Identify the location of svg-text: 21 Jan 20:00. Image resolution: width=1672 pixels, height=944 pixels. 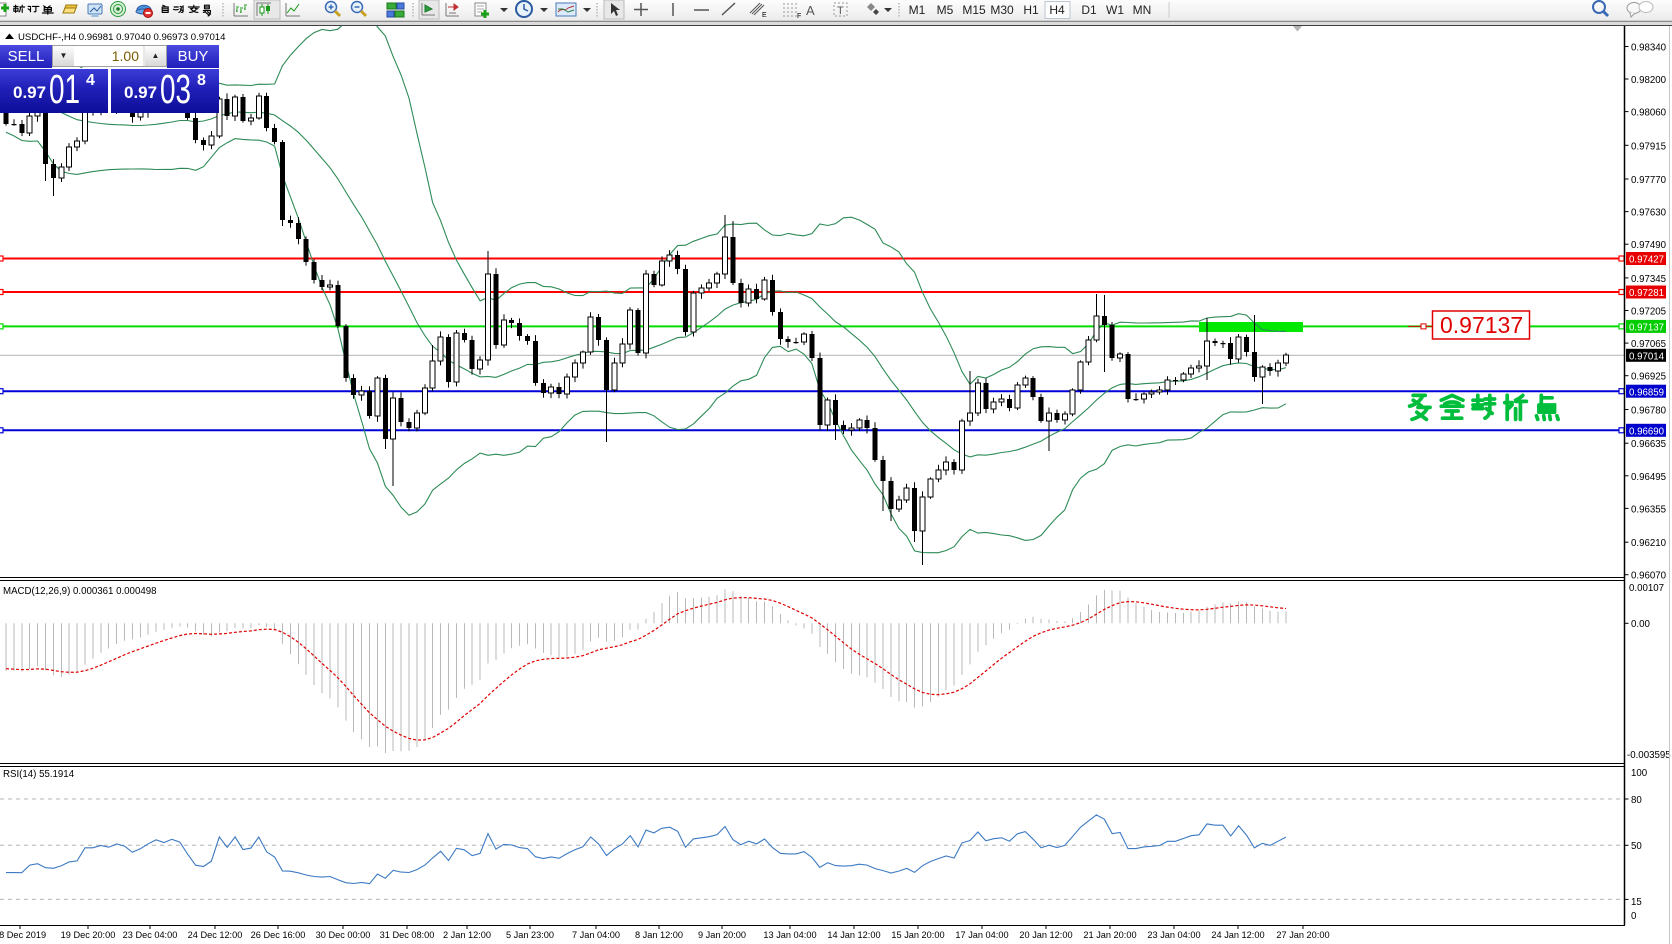
(1109, 935).